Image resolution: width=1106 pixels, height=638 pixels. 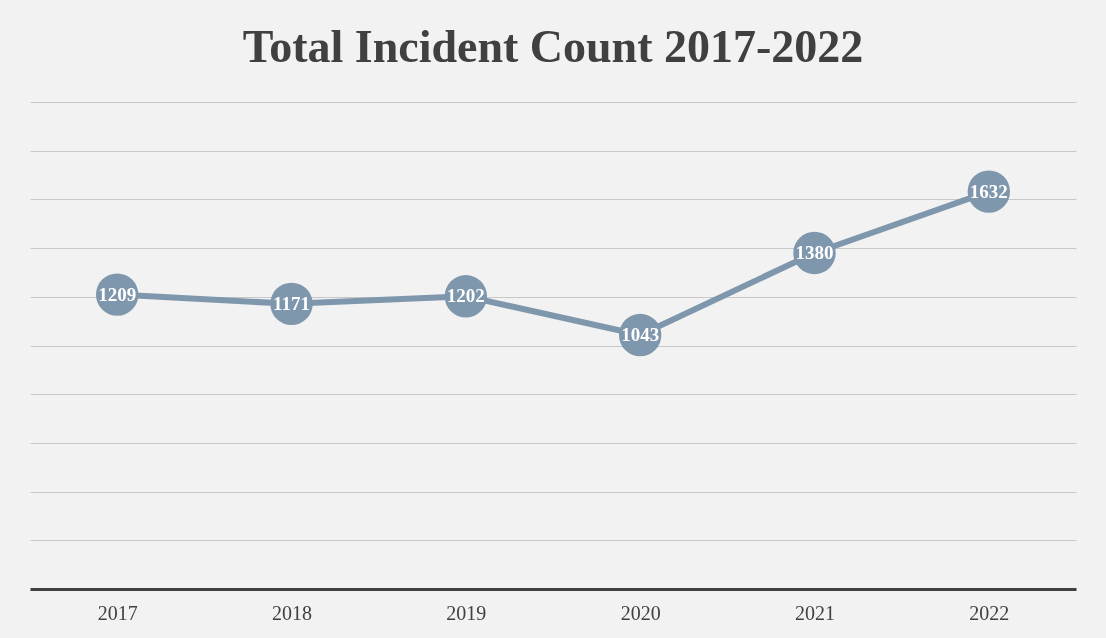 I want to click on x-tick-label: 2020, so click(x=640, y=612).